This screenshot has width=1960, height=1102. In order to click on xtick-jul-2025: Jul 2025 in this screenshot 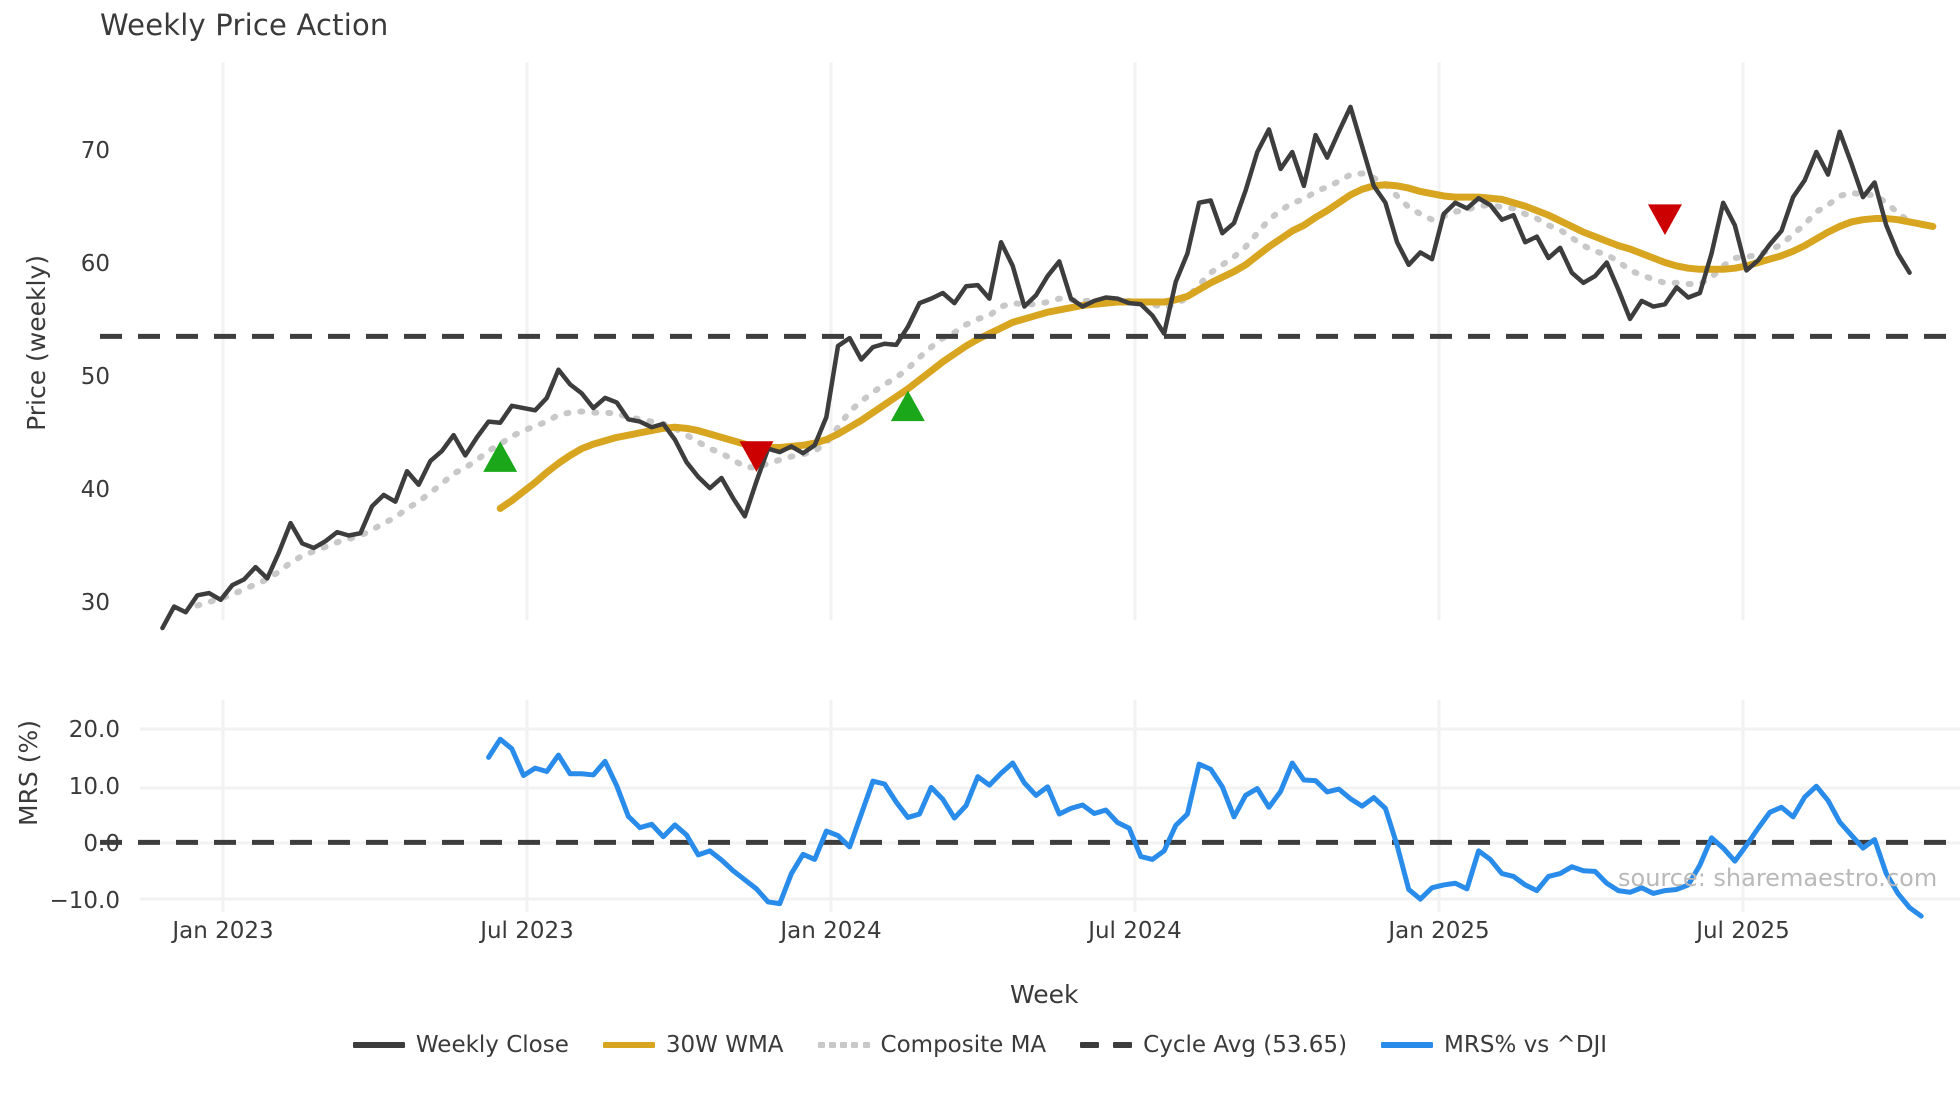, I will do `click(1743, 931)`.